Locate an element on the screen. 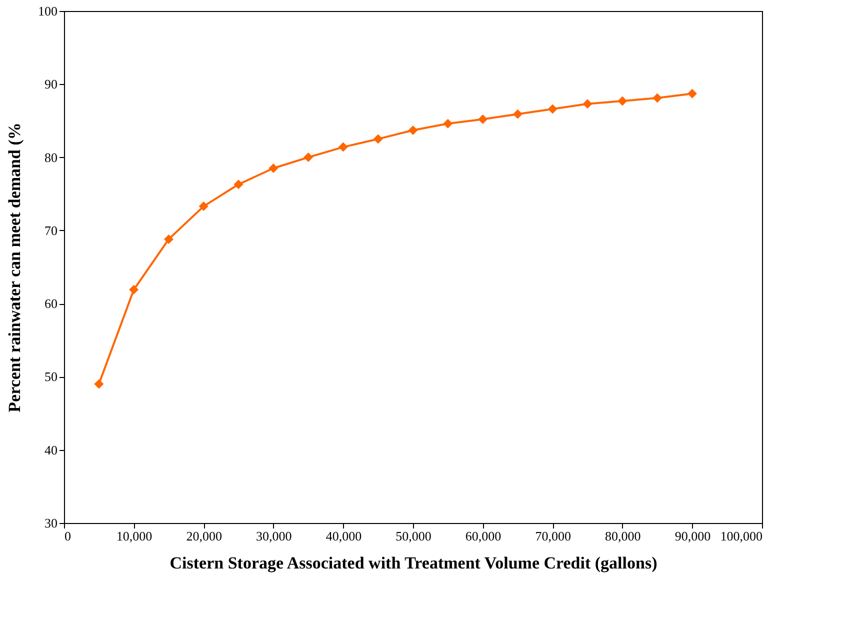  x-tick-label: 40,000 is located at coordinates (344, 536).